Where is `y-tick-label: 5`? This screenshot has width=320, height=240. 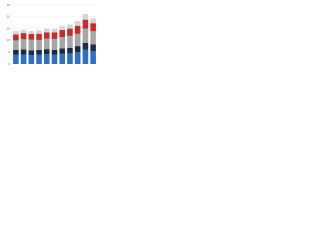
y-tick-label: 5 is located at coordinates (9, 52).